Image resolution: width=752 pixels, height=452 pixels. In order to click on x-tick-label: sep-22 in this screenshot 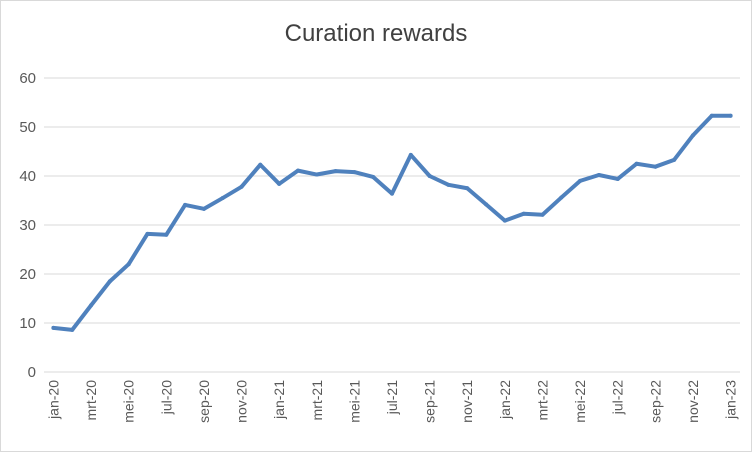, I will do `click(655, 401)`.